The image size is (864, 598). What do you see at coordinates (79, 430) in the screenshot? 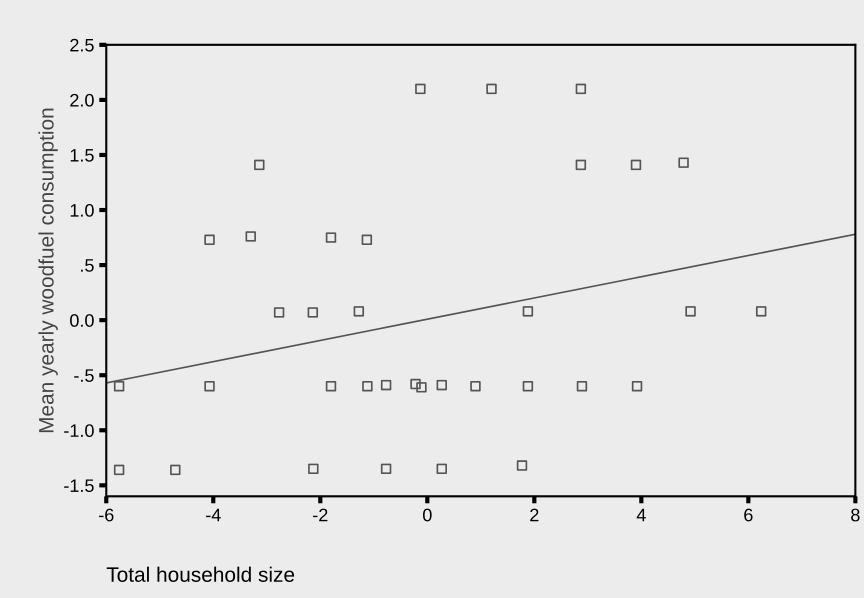
I see `y-tick-label: -1.0` at bounding box center [79, 430].